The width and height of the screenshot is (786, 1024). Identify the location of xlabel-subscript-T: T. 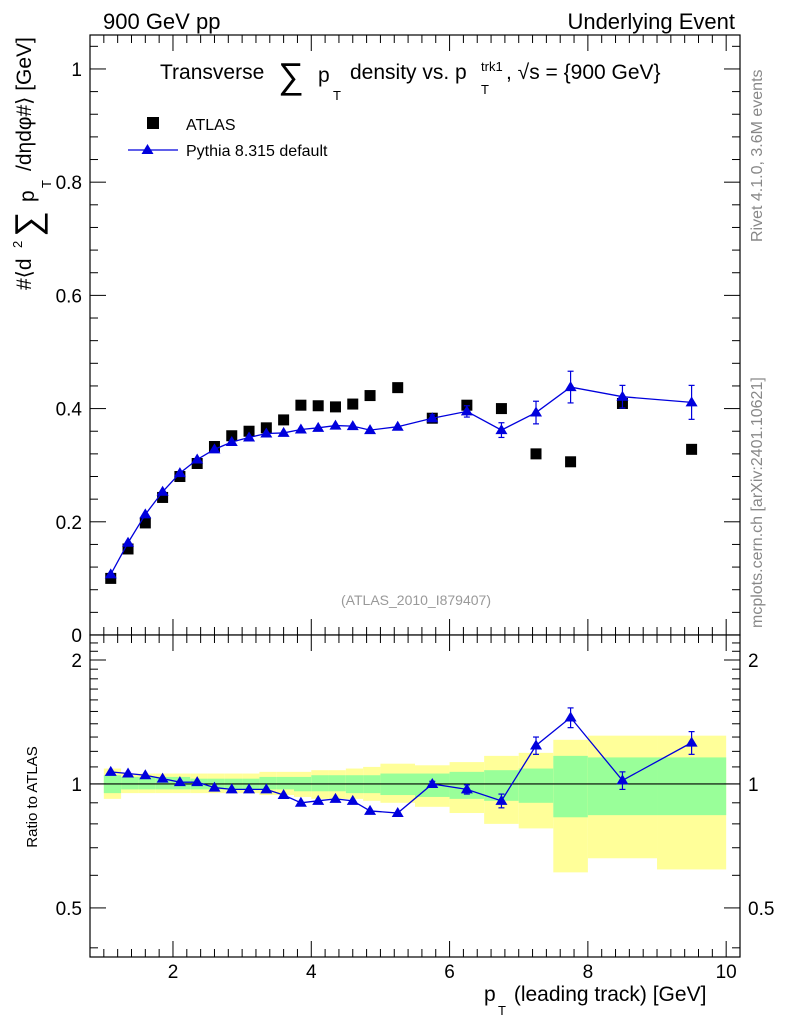
(502, 1010).